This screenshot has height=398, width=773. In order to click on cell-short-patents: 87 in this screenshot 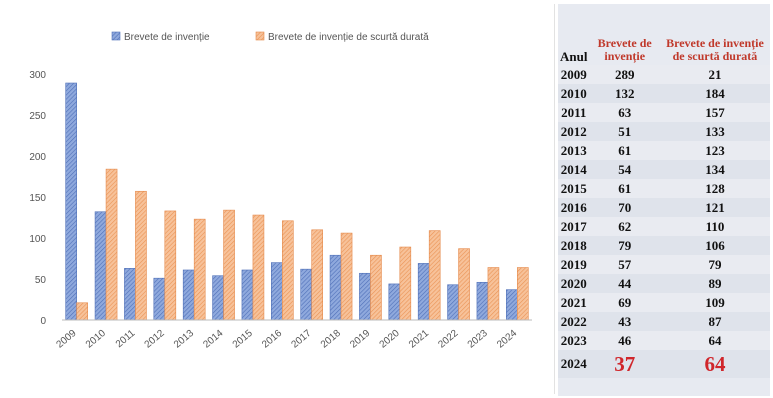, I will do `click(714, 321)`.